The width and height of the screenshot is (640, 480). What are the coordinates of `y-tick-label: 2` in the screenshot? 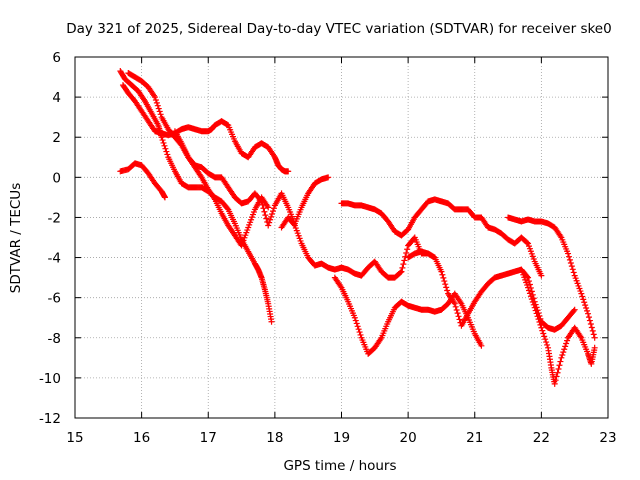 It's located at (56, 138).